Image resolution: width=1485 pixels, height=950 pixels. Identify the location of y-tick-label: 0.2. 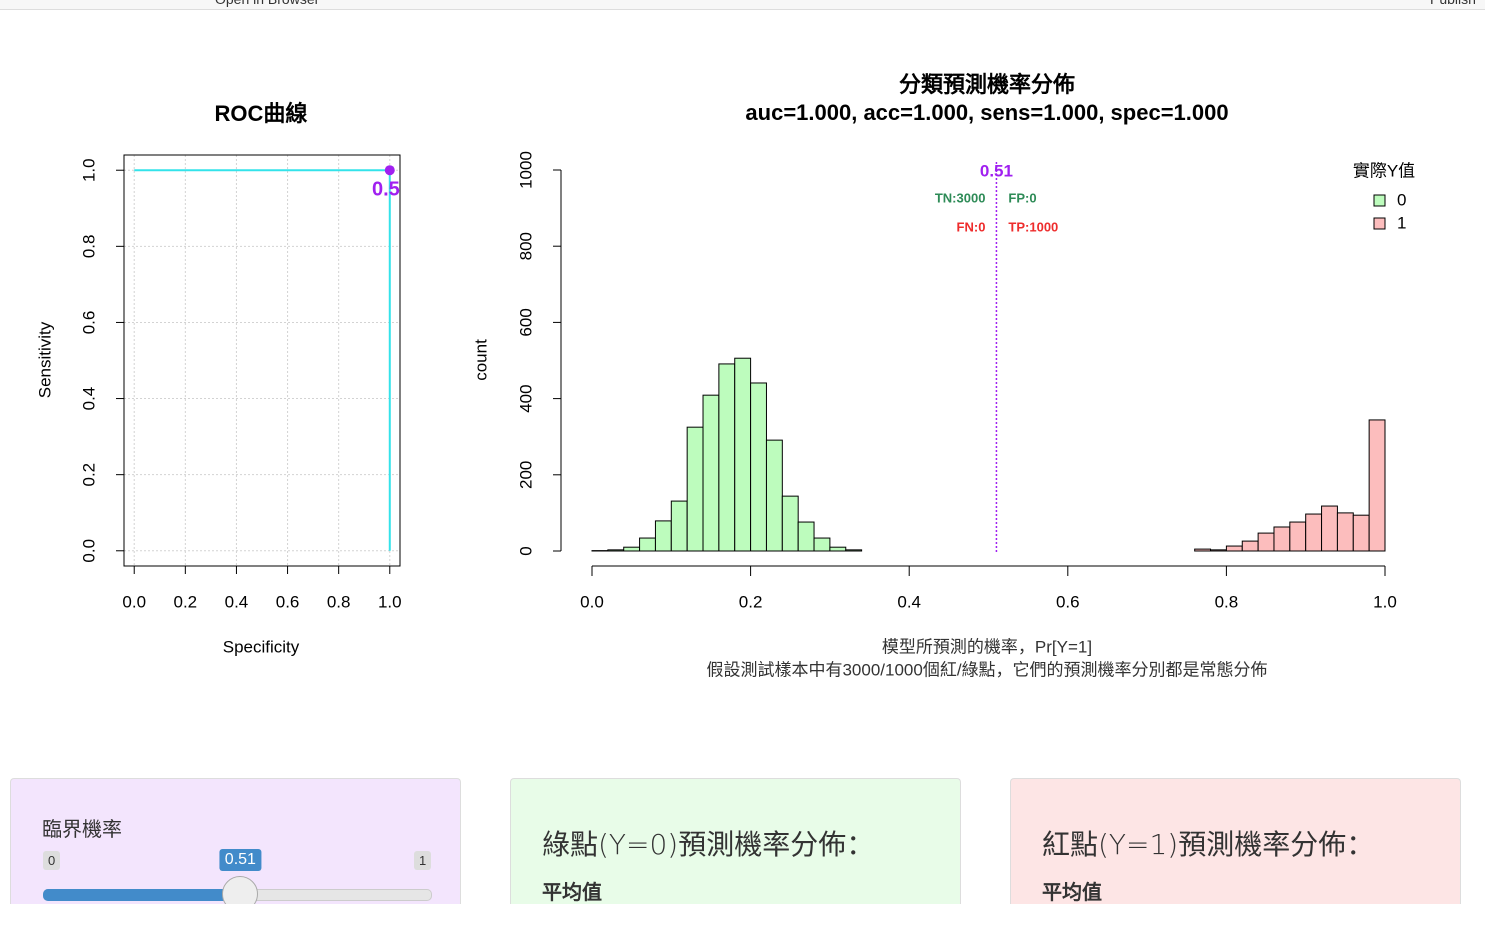
(88, 475).